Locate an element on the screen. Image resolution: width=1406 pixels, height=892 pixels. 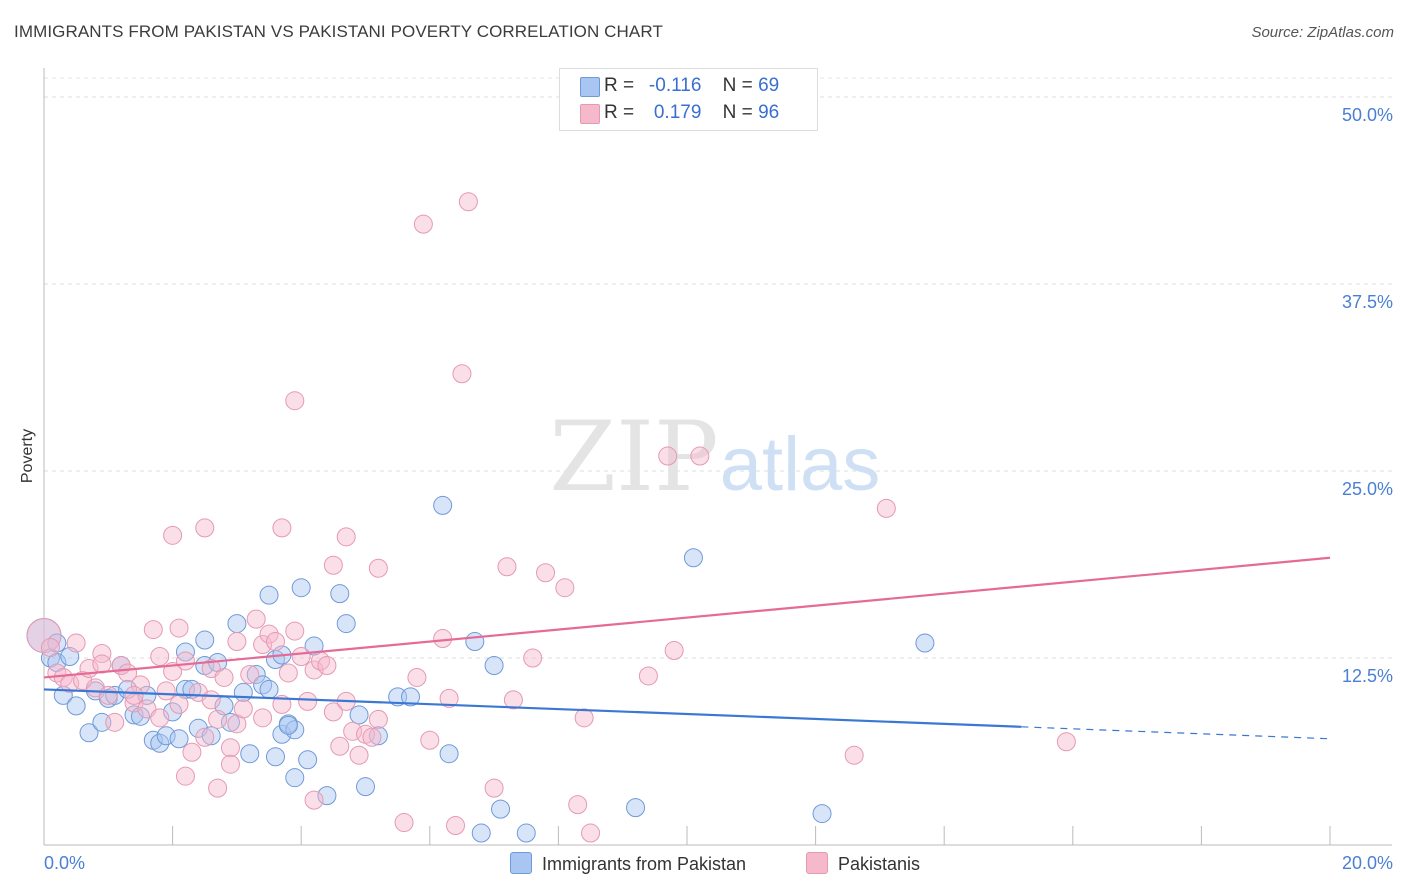
legend-r-value: -0.116 is located at coordinates (675, 85).